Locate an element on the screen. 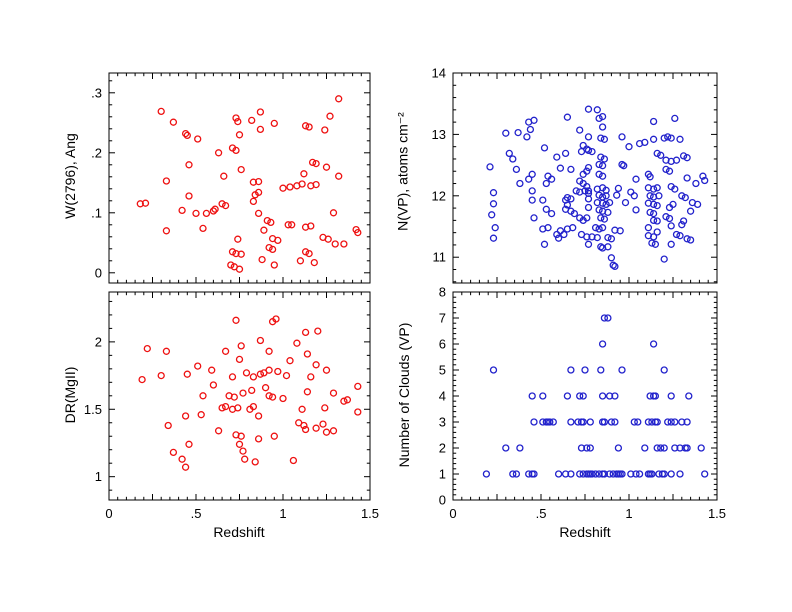  y-tick-label: 11 is located at coordinates (440, 257).